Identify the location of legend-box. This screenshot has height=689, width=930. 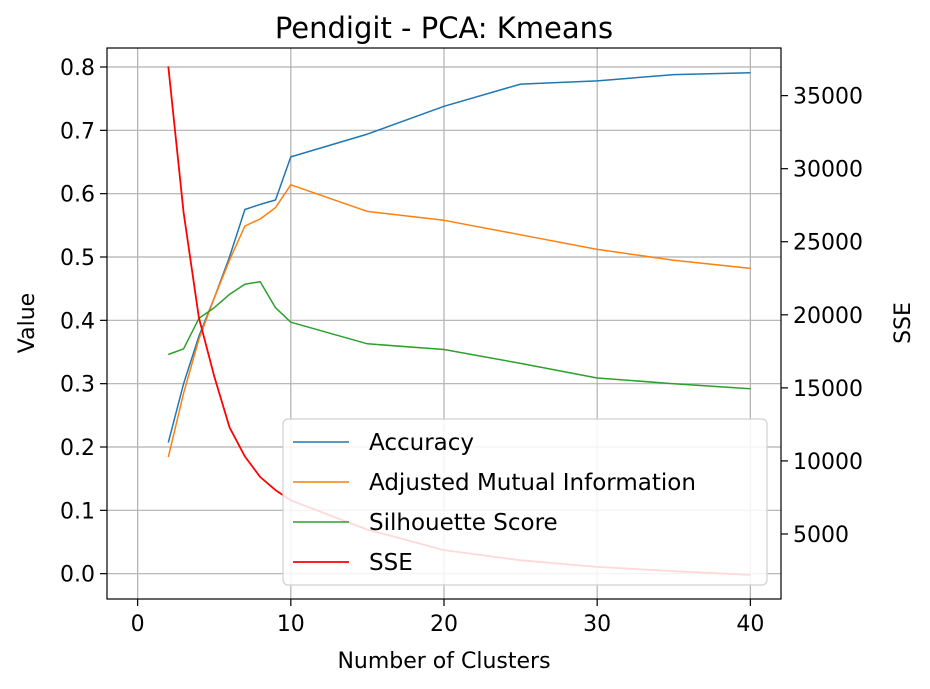
(525, 502).